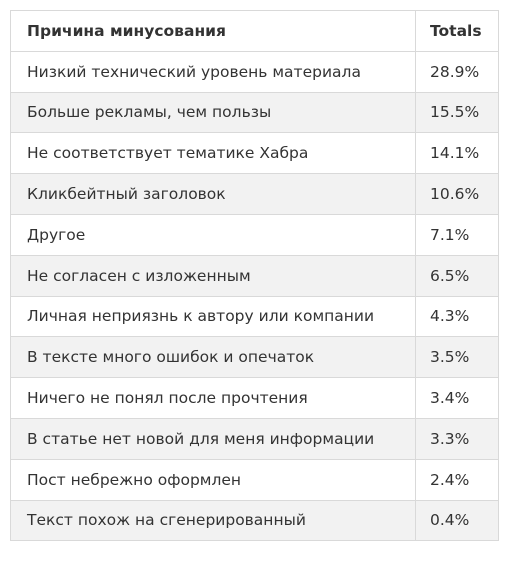 This screenshot has width=508, height=565. I want to click on table-row: В тексте много ошибок и опечаток 3.5%, so click(254, 357).